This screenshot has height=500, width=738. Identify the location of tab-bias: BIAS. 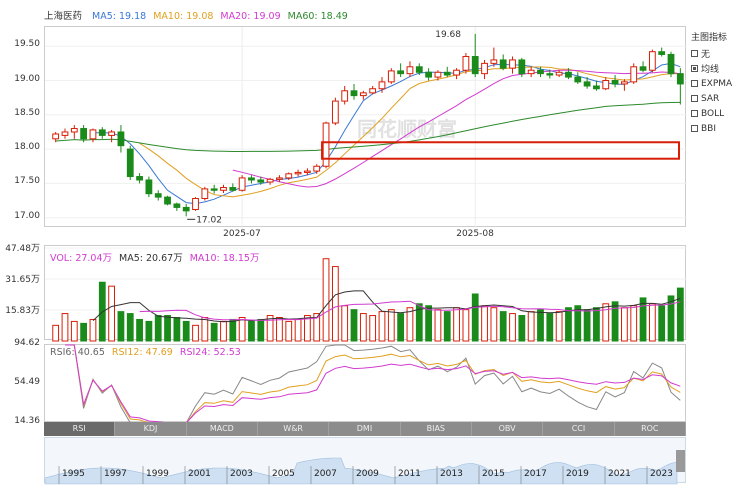
(436, 429).